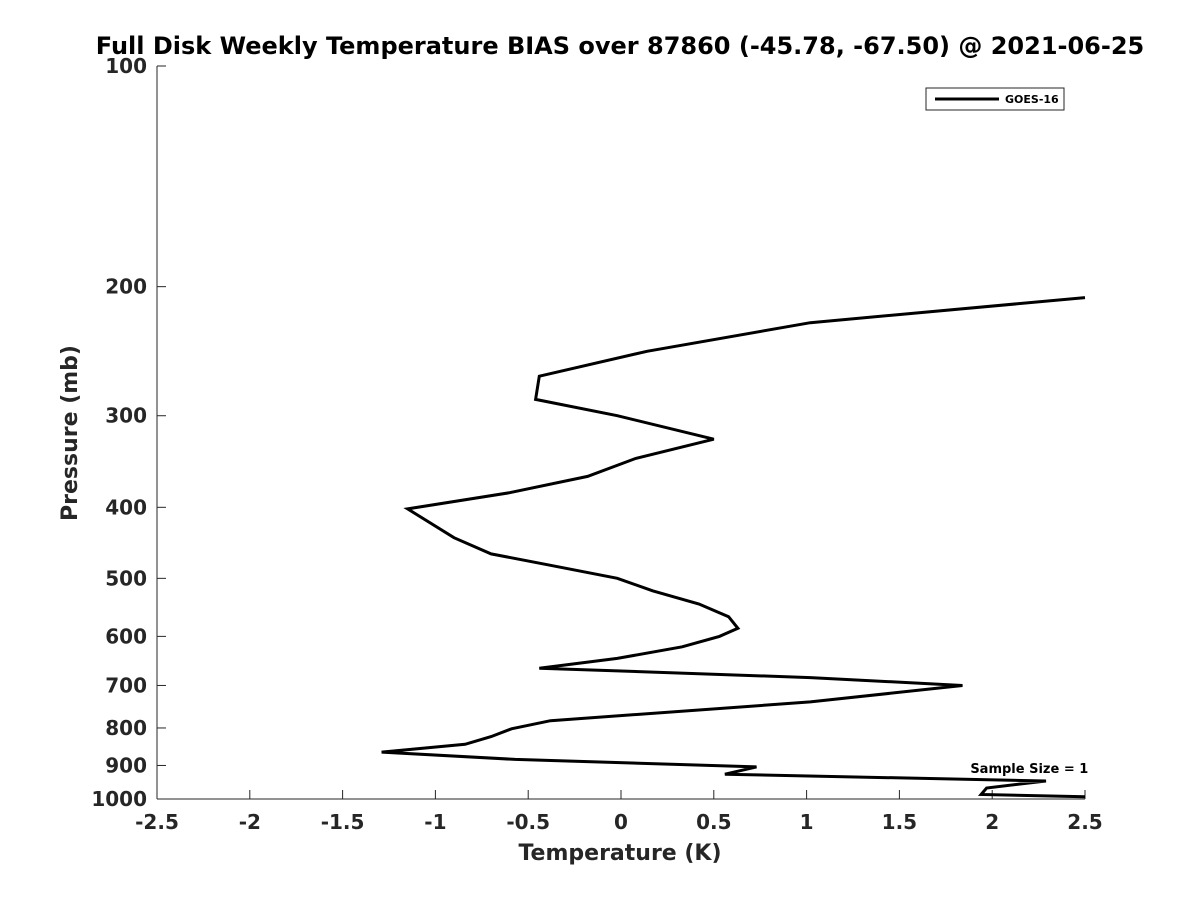 Image resolution: width=1200 pixels, height=900 pixels. What do you see at coordinates (126, 66) in the screenshot?
I see `y-tick-label: 100` at bounding box center [126, 66].